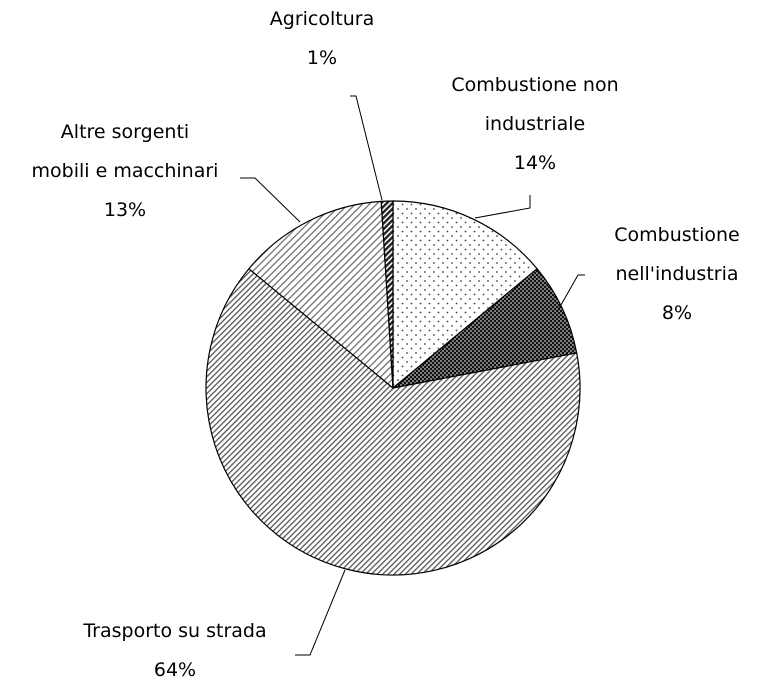 The width and height of the screenshot is (761, 682). I want to click on category-name: Altre sorgenti mobili e macchinari, so click(125, 151).